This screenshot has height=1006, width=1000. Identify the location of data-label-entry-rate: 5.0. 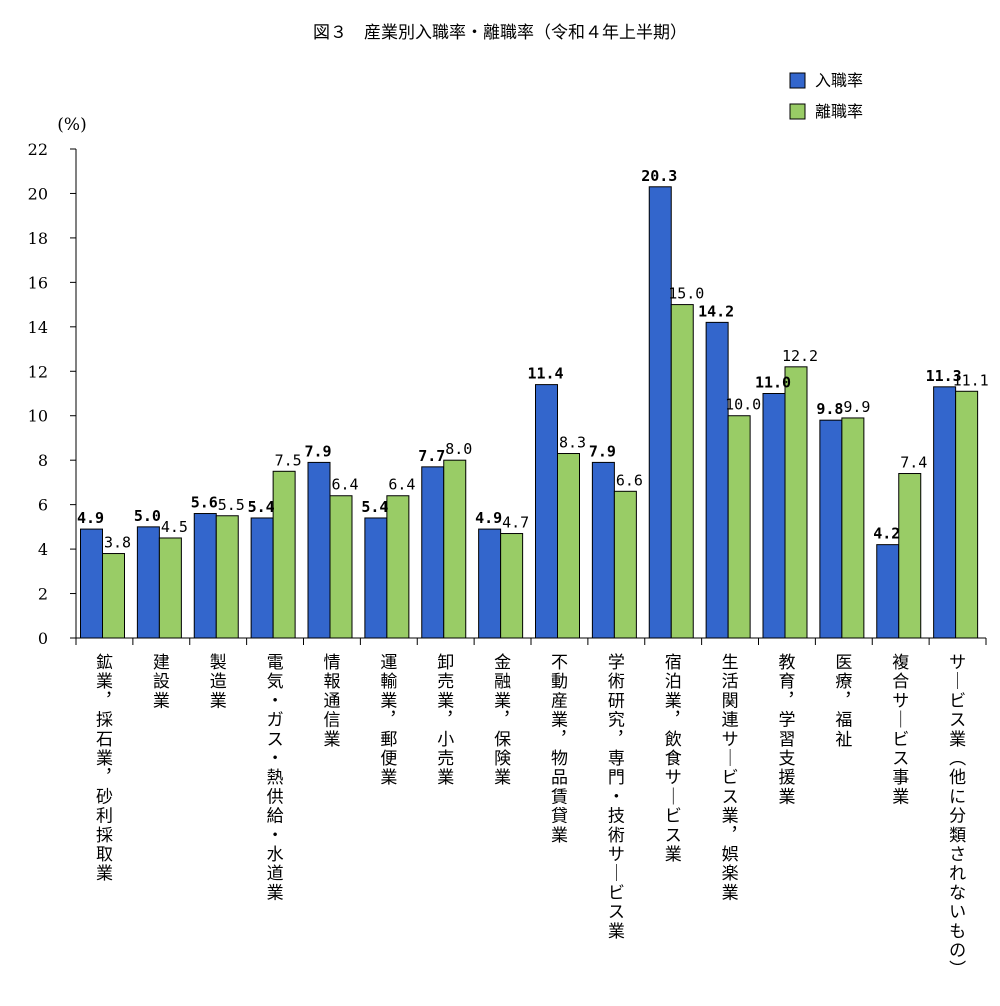
(147, 516).